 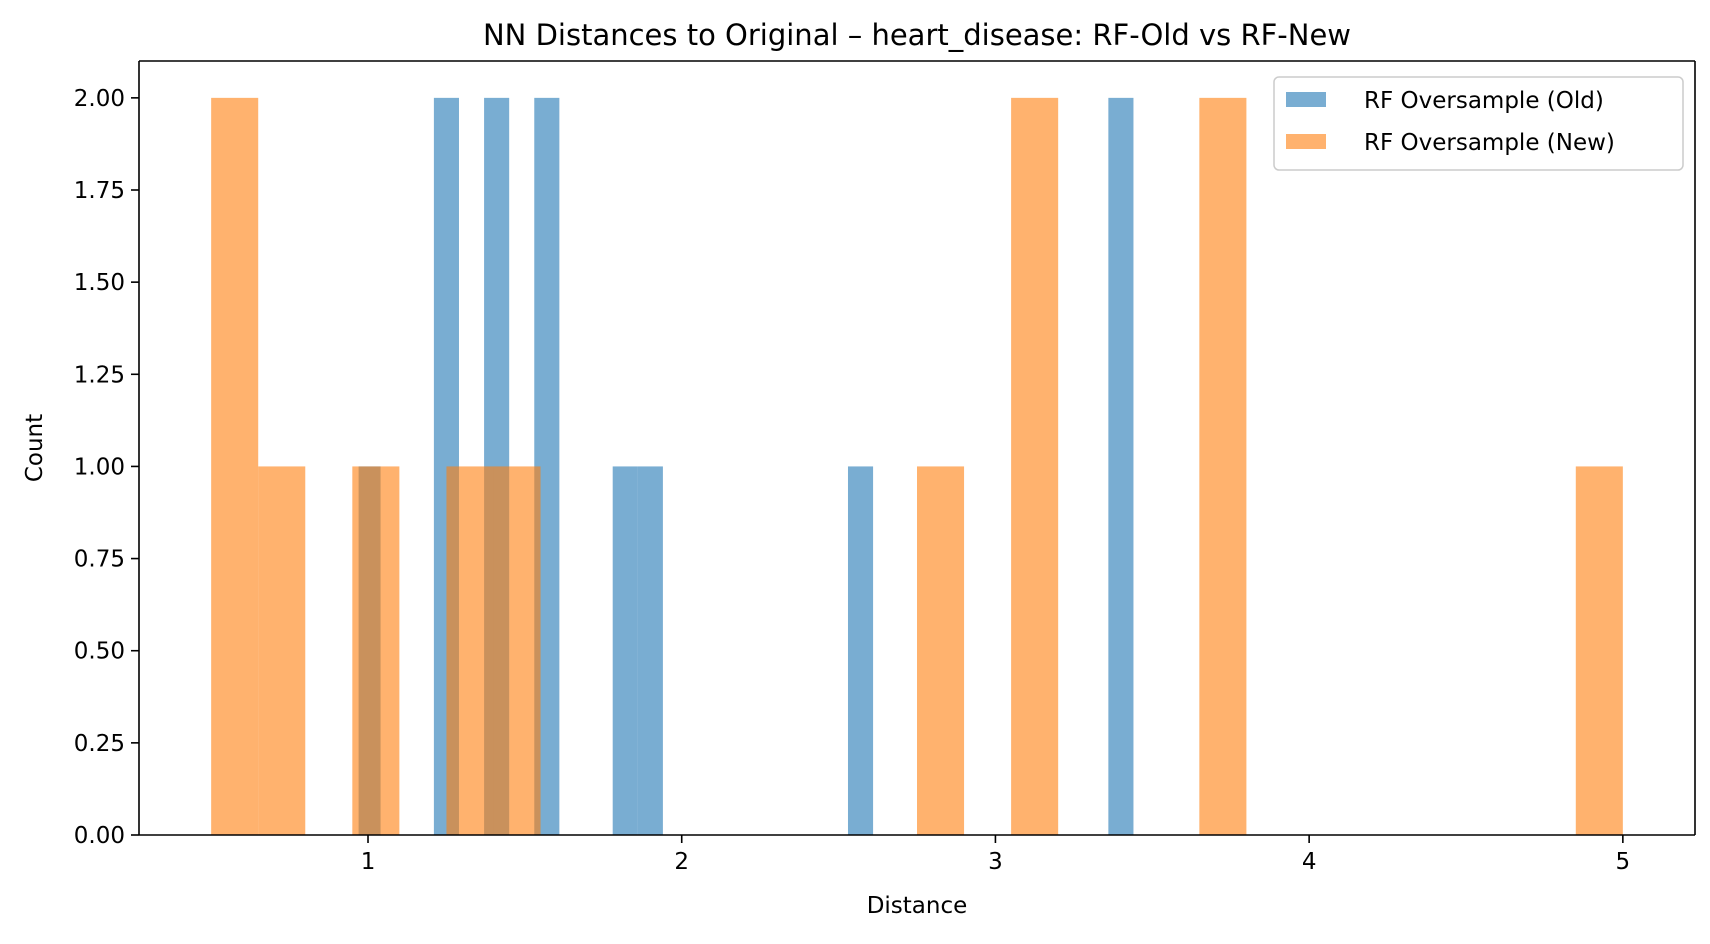 I want to click on legend-frame, so click(x=1478, y=123).